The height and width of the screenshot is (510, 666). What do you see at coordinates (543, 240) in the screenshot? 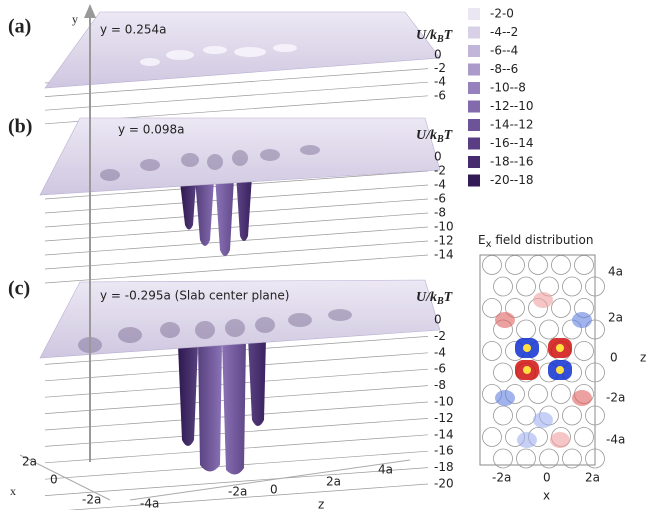
I see `title-tail: field distribution` at bounding box center [543, 240].